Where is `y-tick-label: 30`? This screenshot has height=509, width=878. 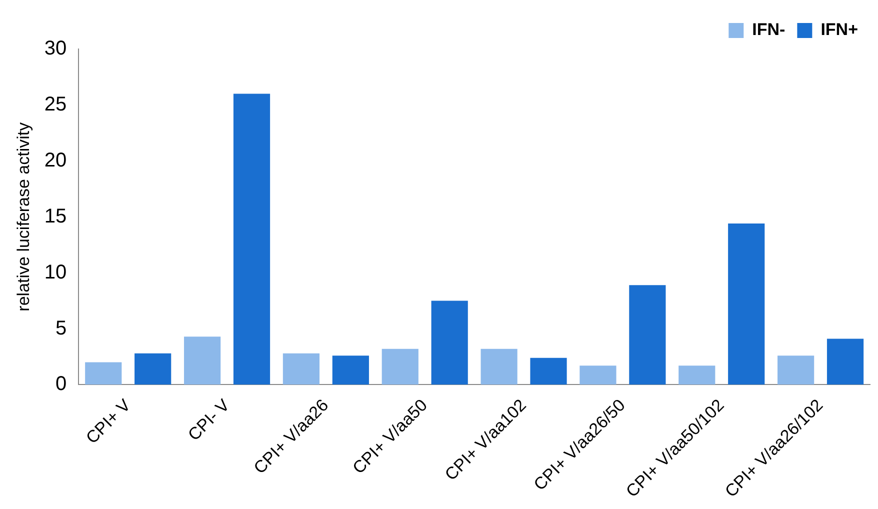 y-tick-label: 30 is located at coordinates (55, 49).